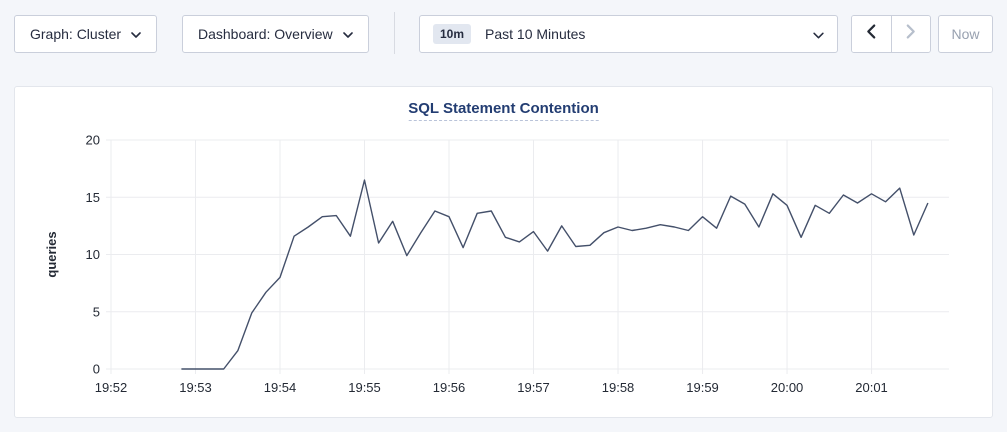  Describe the element at coordinates (449, 387) in the screenshot. I see `svg-text: 19:56` at that location.